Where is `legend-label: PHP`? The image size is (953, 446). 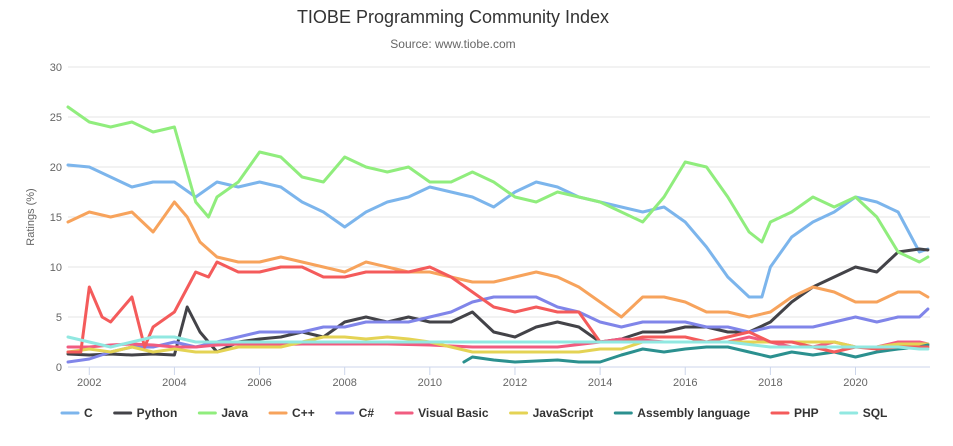 legend-label: PHP is located at coordinates (806, 413).